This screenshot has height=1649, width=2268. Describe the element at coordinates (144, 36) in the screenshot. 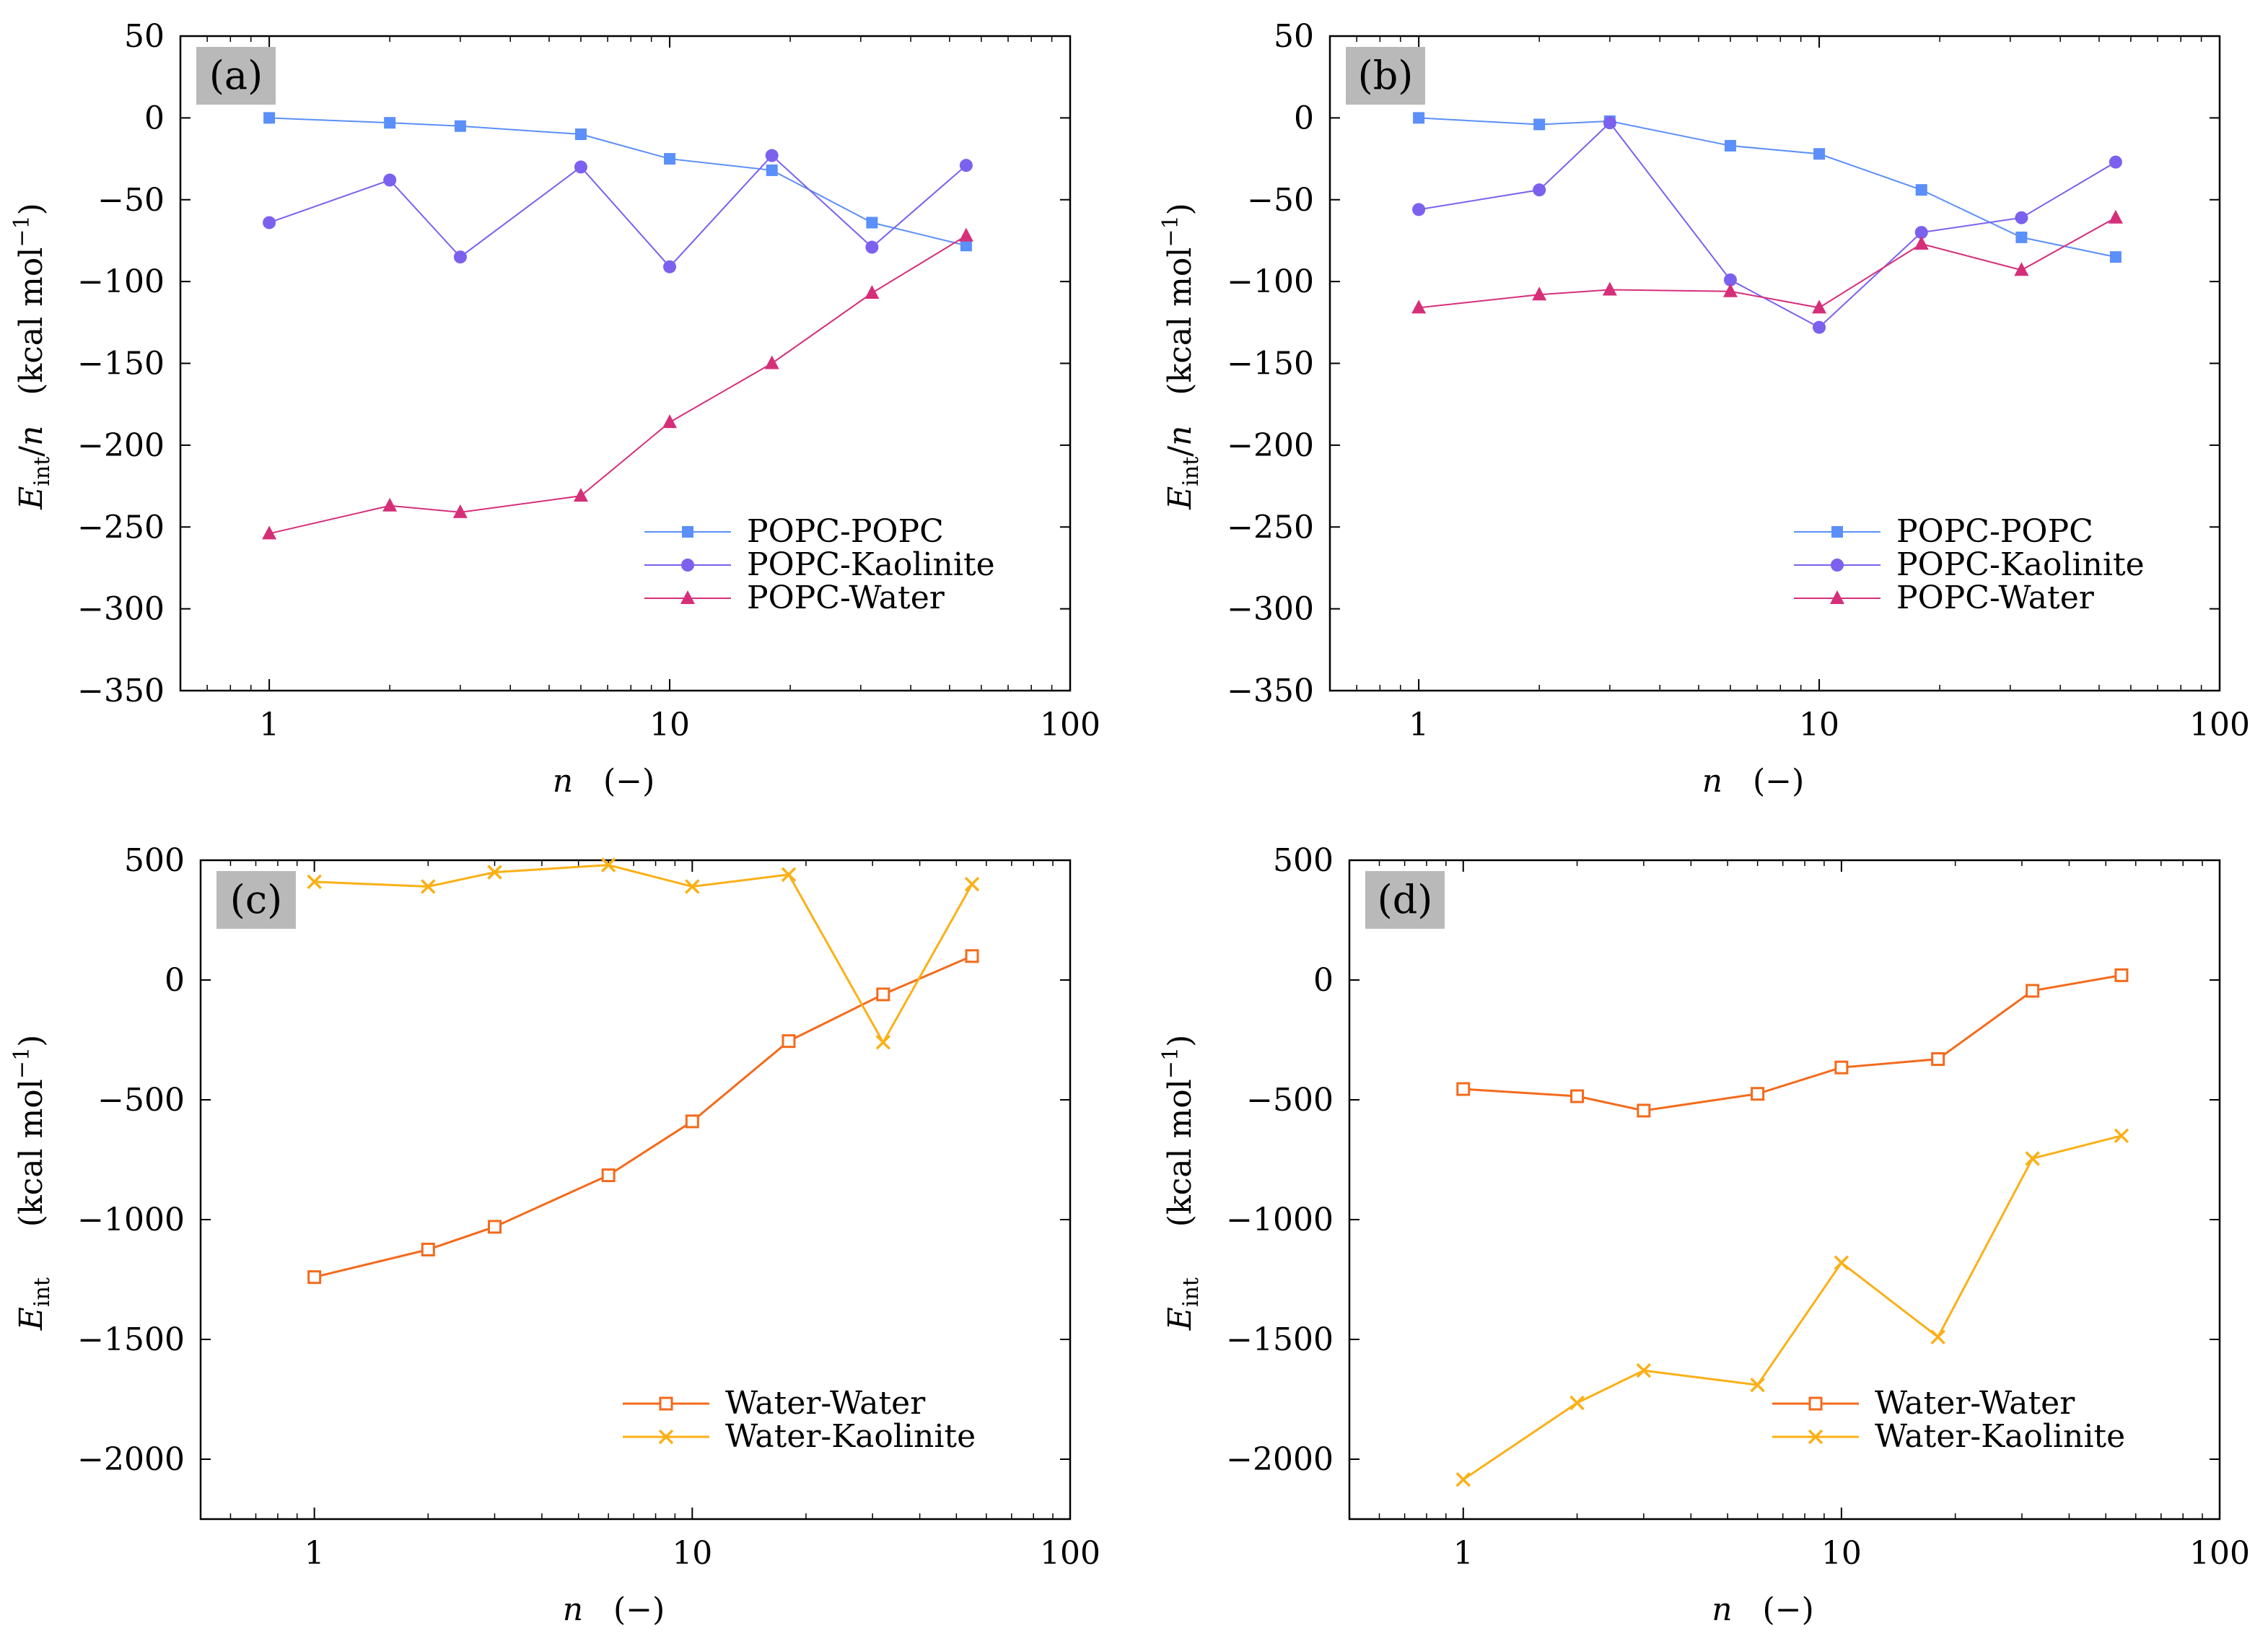

I see `y-tick-label: 50` at that location.